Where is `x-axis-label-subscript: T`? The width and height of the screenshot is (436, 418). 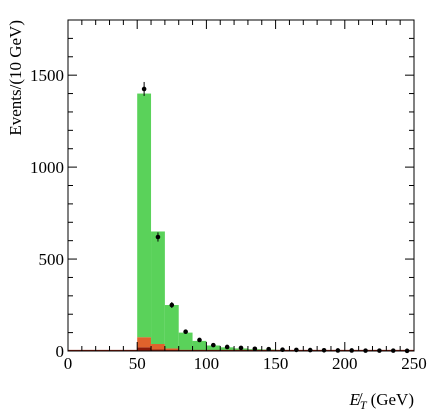
x-axis-label-subscript: T is located at coordinates (364, 405).